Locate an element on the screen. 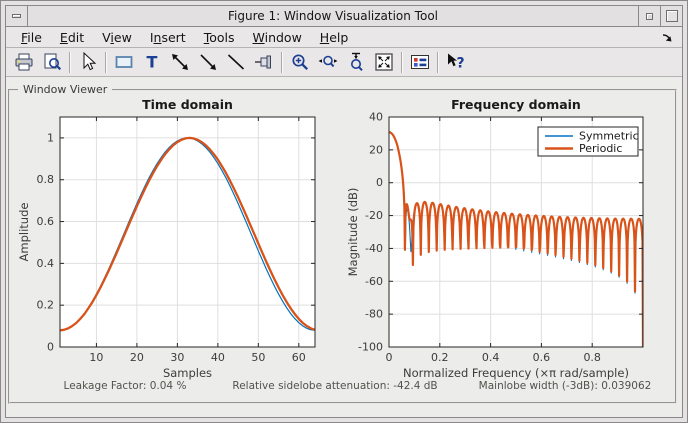  edit-plot-button is located at coordinates (88, 62).